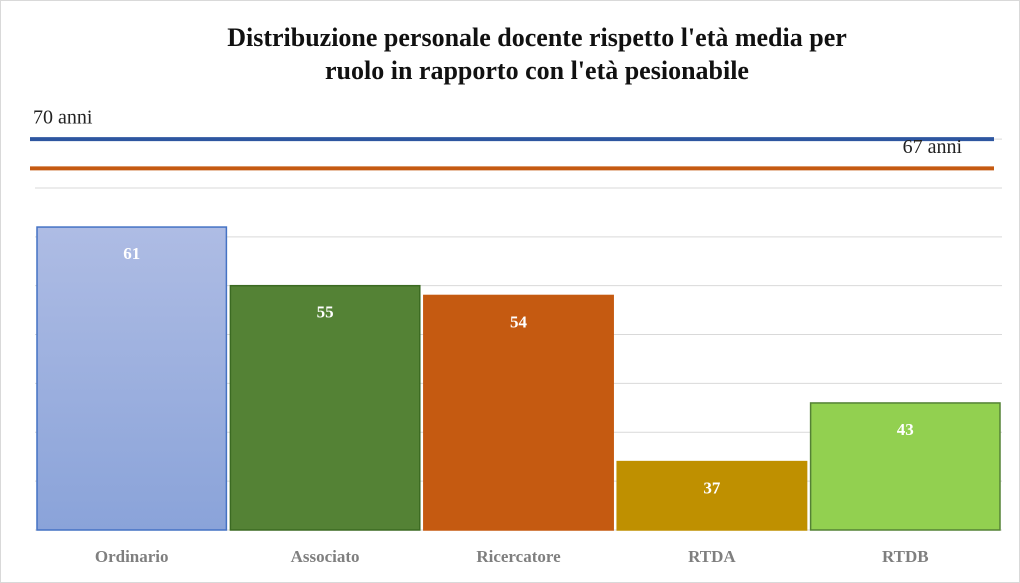  I want to click on value-label: 61, so click(131, 253).